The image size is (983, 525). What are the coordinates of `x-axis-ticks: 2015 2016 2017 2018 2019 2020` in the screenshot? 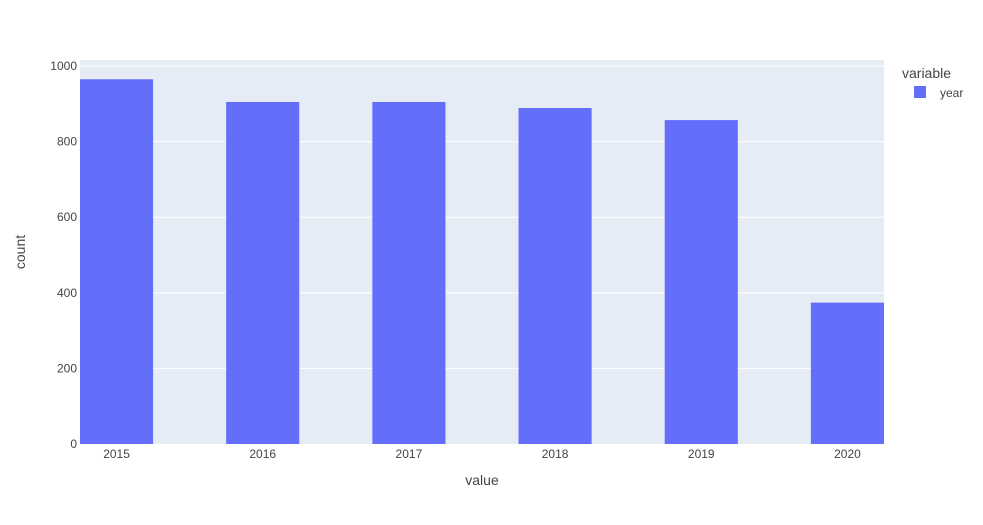 It's located at (482, 454).